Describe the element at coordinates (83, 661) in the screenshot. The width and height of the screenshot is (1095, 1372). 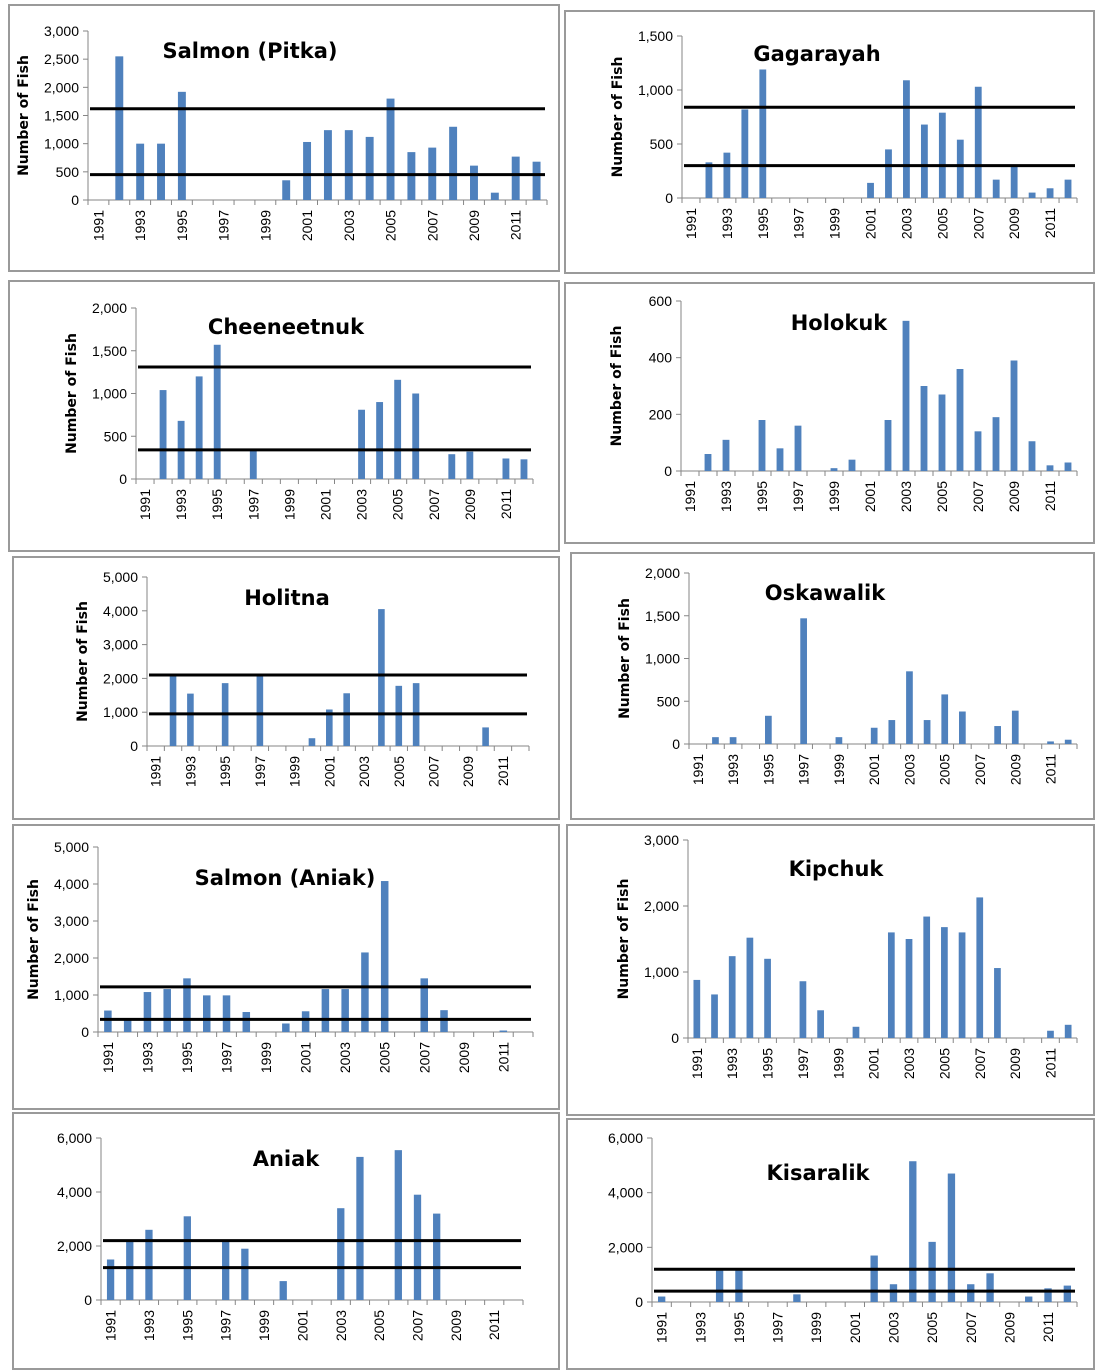
I see `y-axis-label: Number of Fish` at that location.